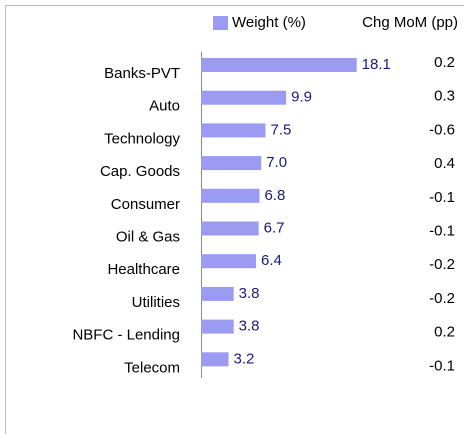 The width and height of the screenshot is (464, 434). I want to click on value-label: 18.1, so click(376, 64).